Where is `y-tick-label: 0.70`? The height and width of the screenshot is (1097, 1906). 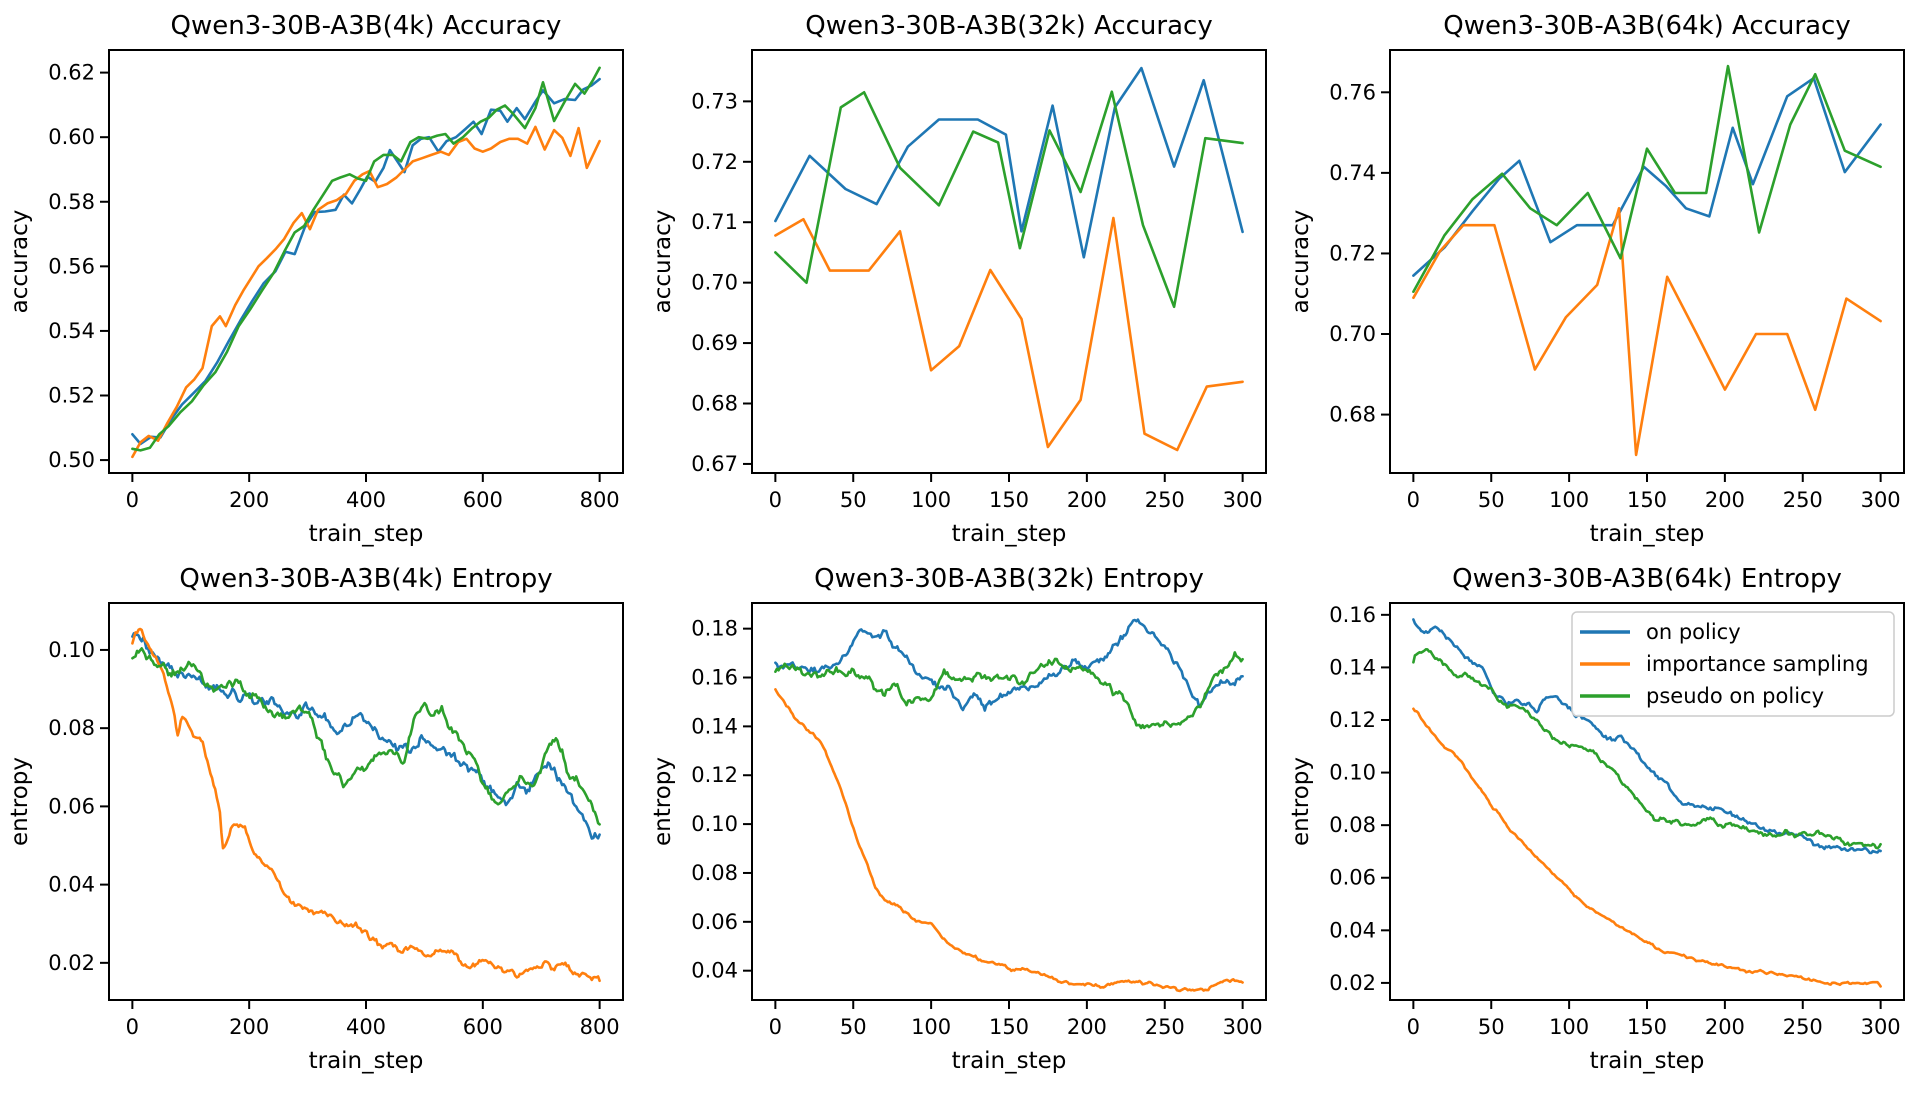 y-tick-label: 0.70 is located at coordinates (1352, 334).